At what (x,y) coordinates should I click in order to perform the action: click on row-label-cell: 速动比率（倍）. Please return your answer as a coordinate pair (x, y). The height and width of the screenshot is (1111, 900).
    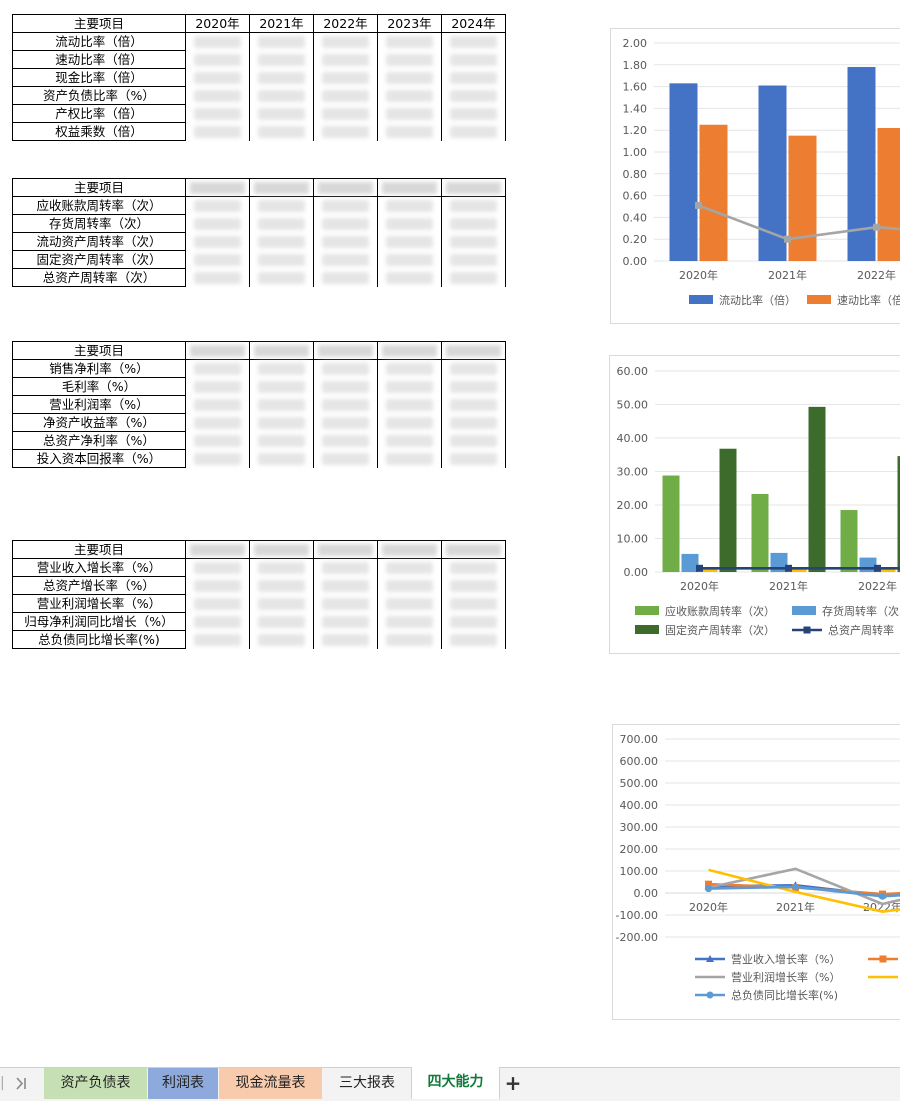
    Looking at the image, I should click on (99, 60).